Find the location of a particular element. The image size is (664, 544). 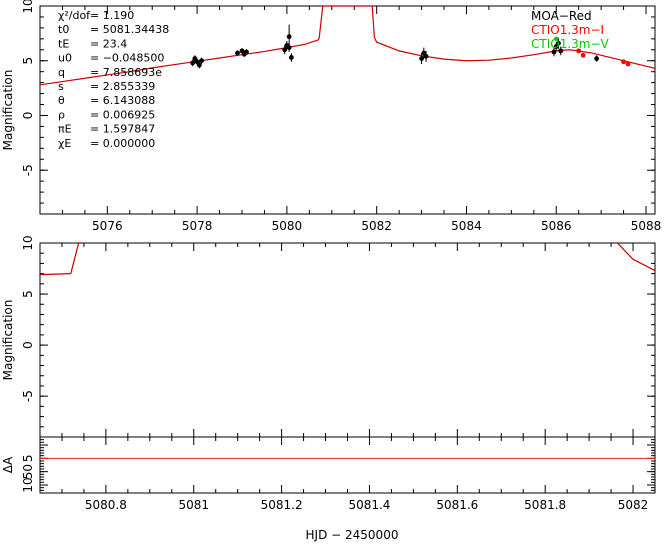

x-tick-label: 5084 is located at coordinates (466, 226).